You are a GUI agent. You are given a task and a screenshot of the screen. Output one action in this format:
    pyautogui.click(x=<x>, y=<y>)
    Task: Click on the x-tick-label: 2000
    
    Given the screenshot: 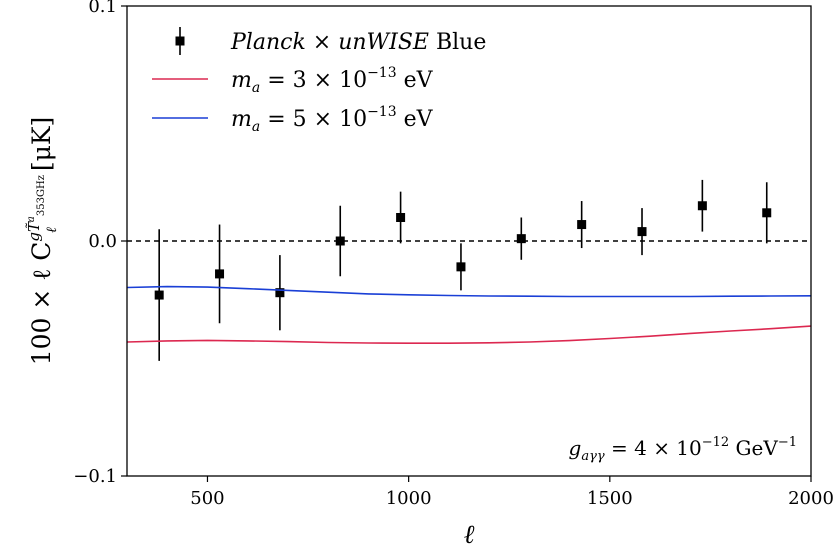 What is the action you would take?
    pyautogui.click(x=811, y=498)
    